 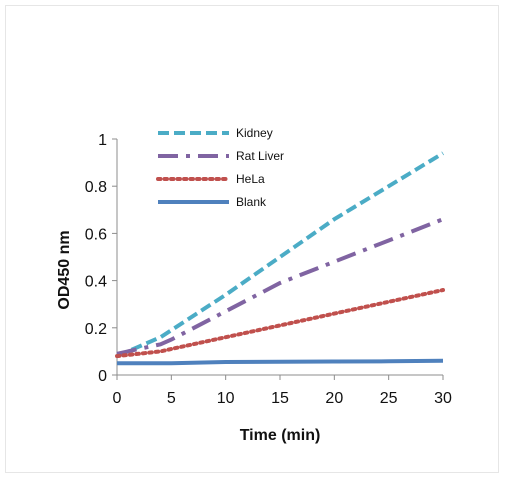 I want to click on y-tick-label: 0.2, so click(x=96, y=329).